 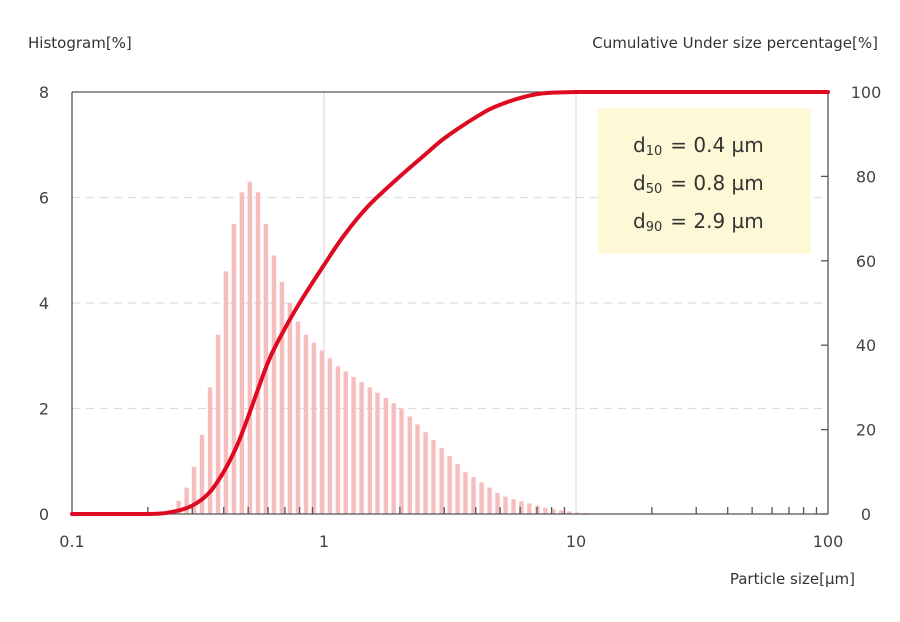 I want to click on stats-box-background, so click(x=704, y=181).